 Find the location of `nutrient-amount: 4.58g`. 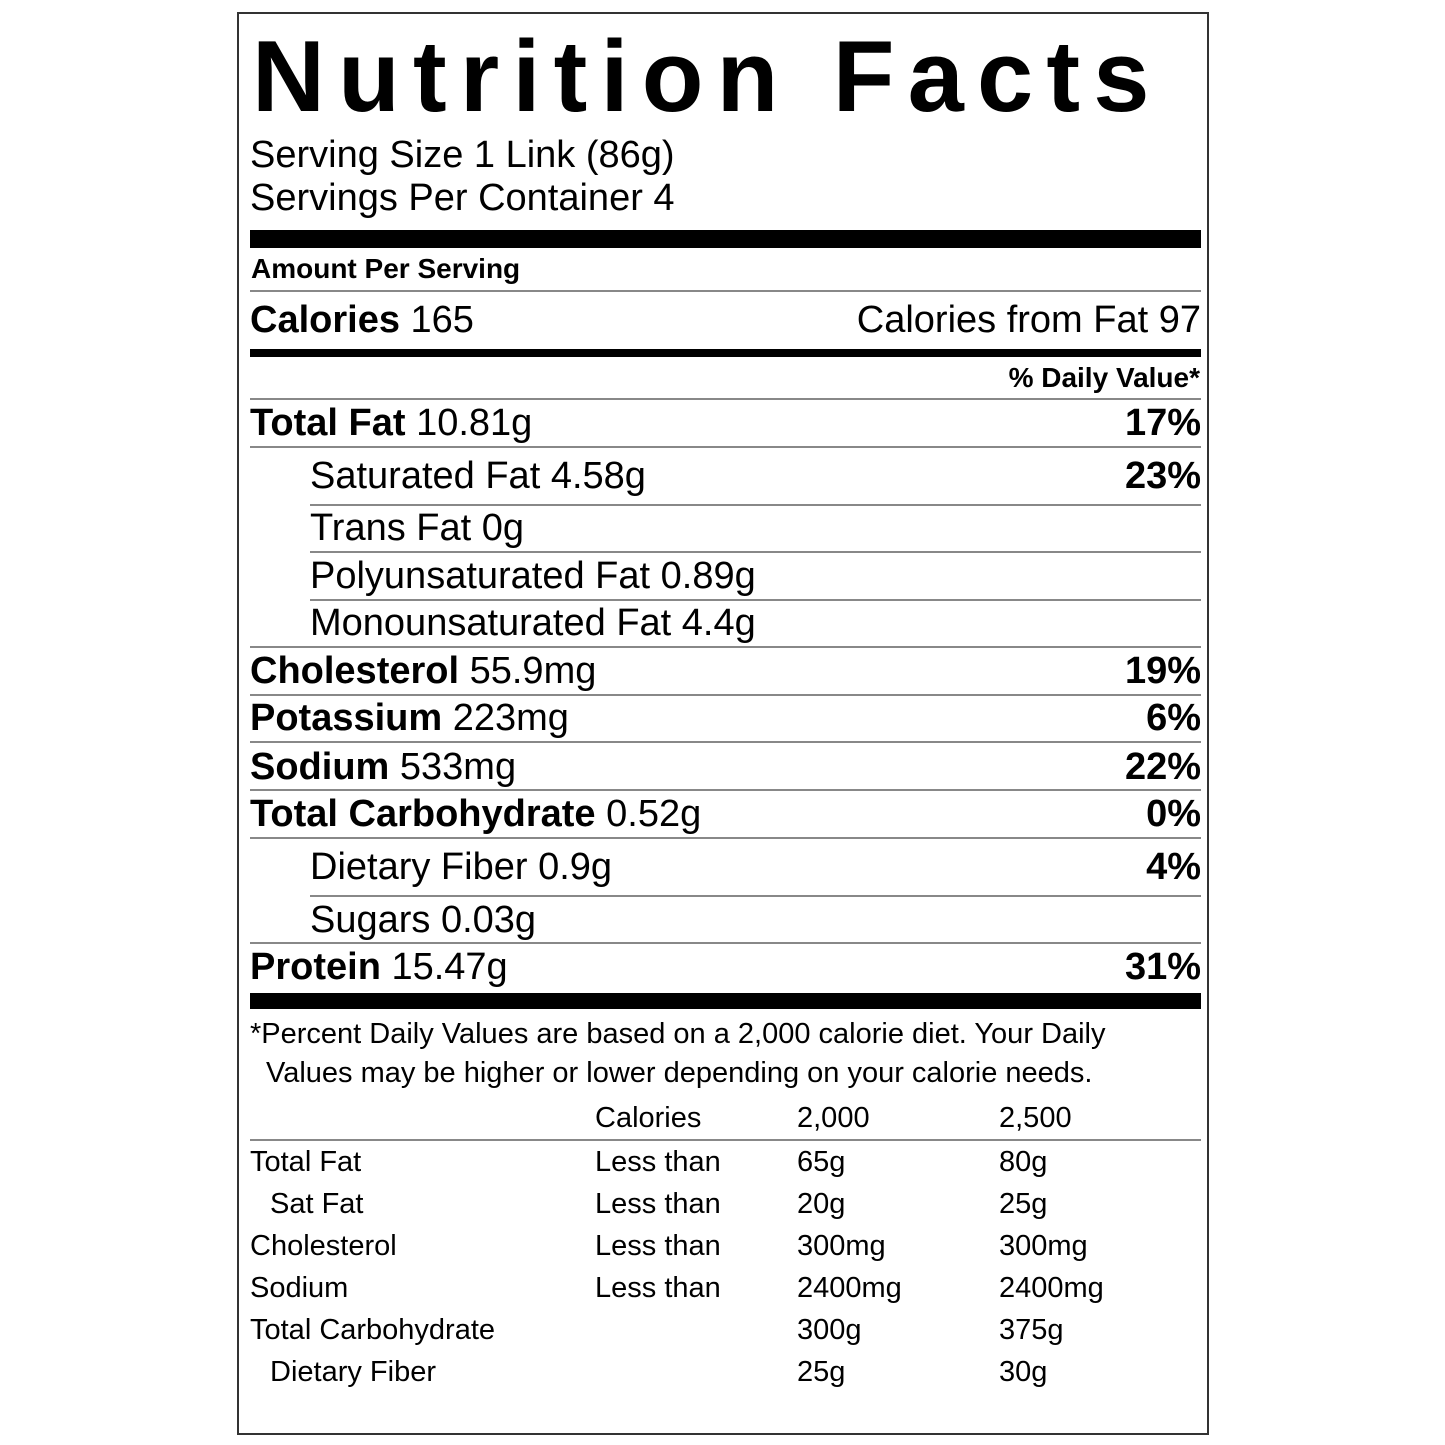

nutrient-amount: 4.58g is located at coordinates (598, 476).